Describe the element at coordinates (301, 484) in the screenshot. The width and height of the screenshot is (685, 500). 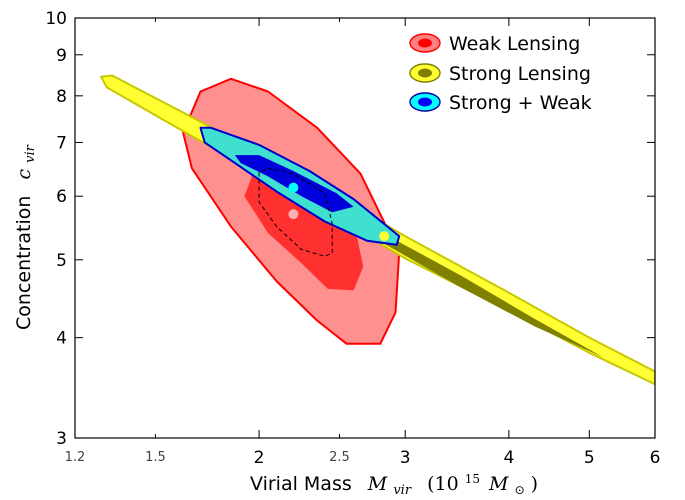
I see `x-axis-label-text: Virial Mass` at that location.